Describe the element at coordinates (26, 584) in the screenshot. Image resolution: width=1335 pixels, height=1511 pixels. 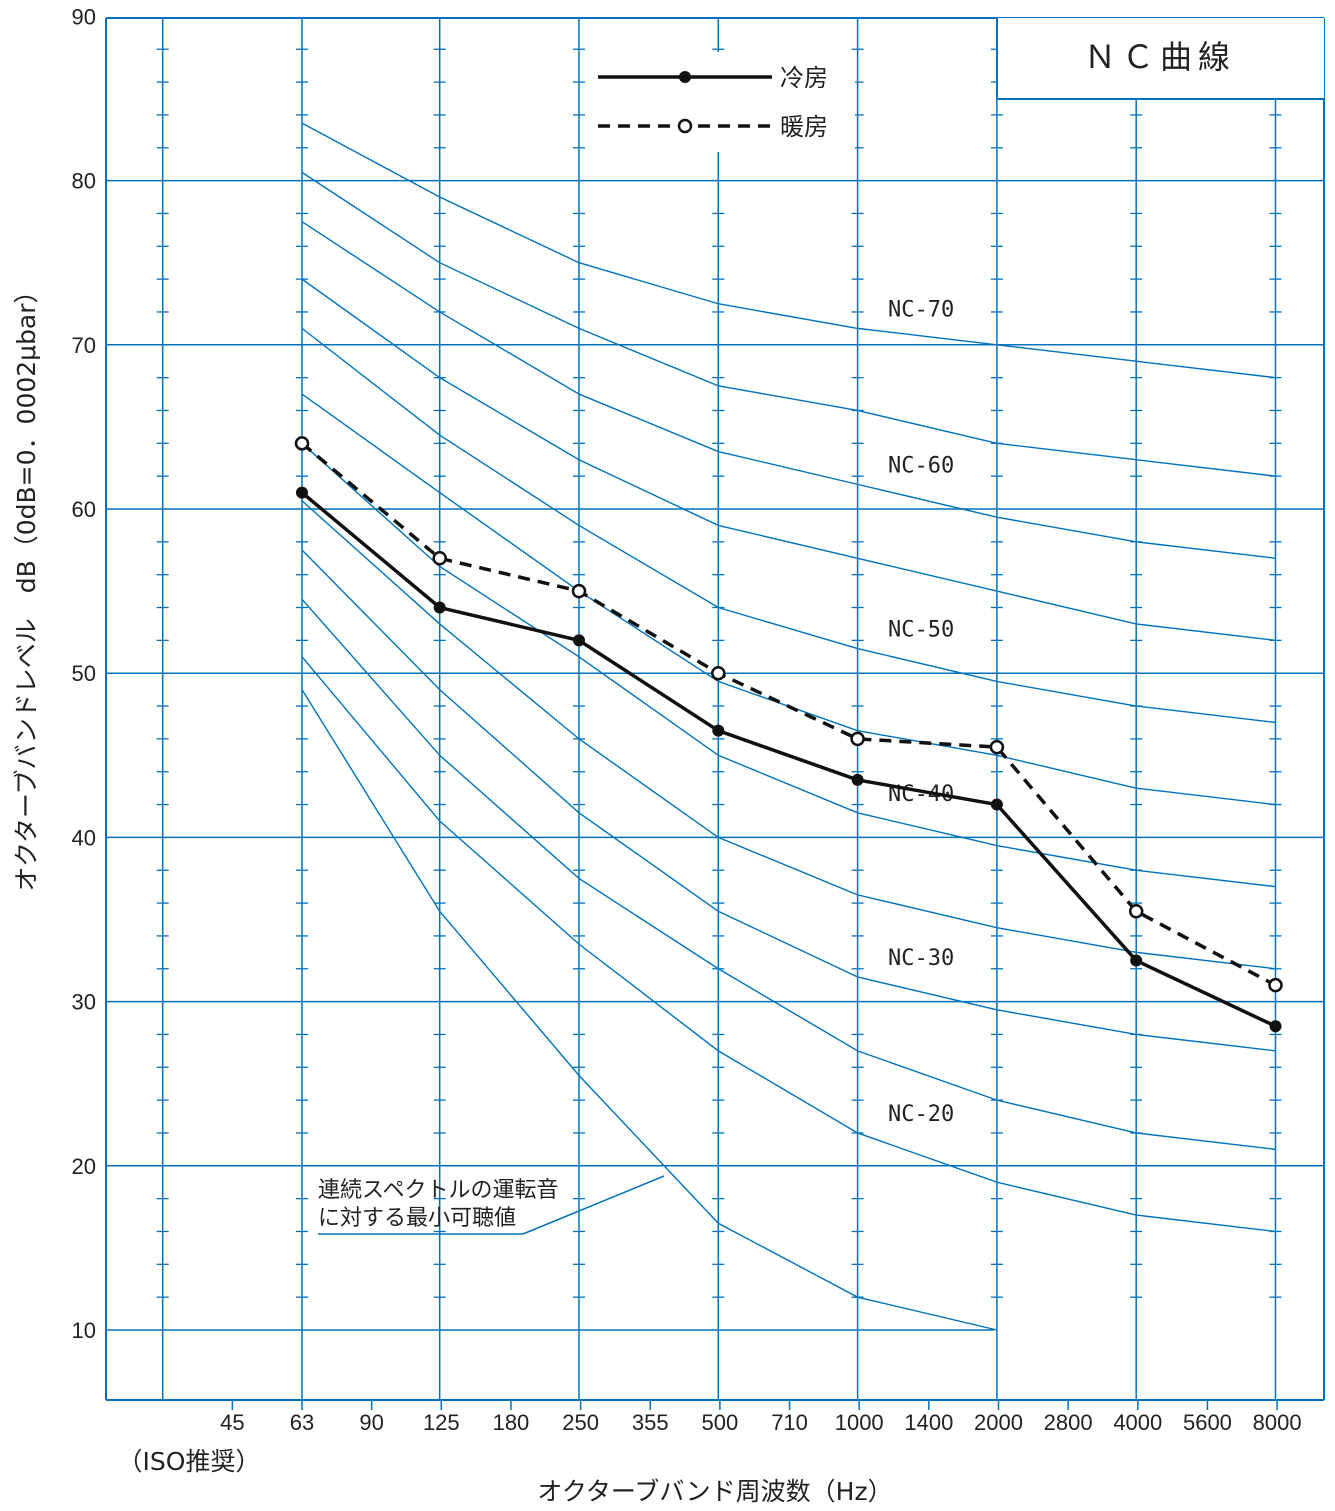
I see `y-axis-title: オクターブバンドレベル dB（0dB=0．0002μbar）` at that location.